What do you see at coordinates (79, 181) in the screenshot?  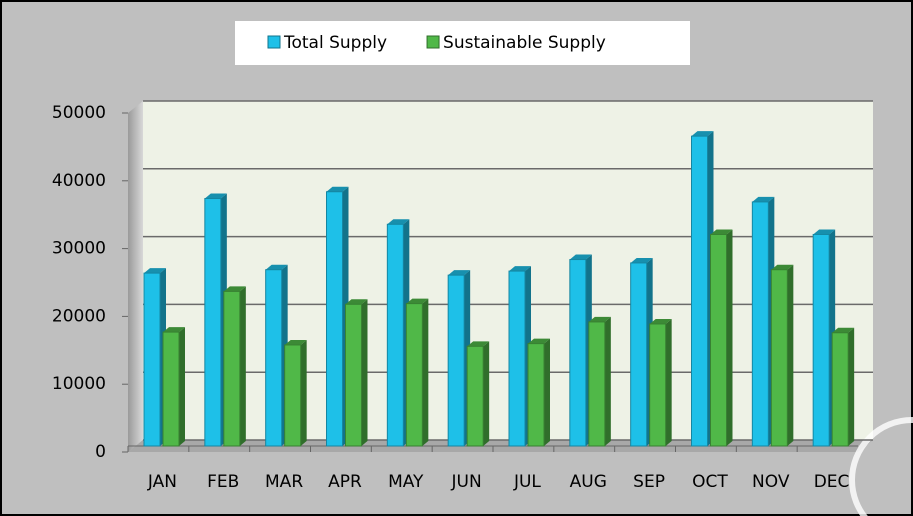 I see `y-tick-label: 40000` at bounding box center [79, 181].